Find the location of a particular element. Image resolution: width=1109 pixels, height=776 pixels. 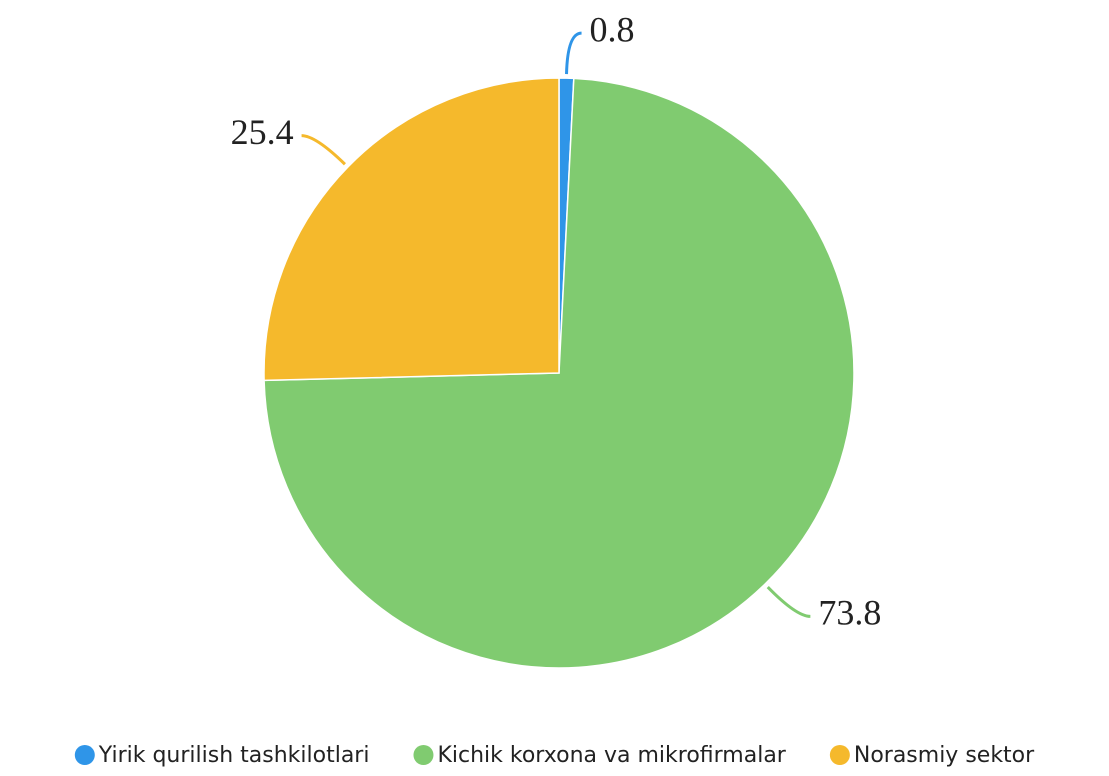

legend-label: Yirik qurilish tashkilotlari is located at coordinates (234, 755).